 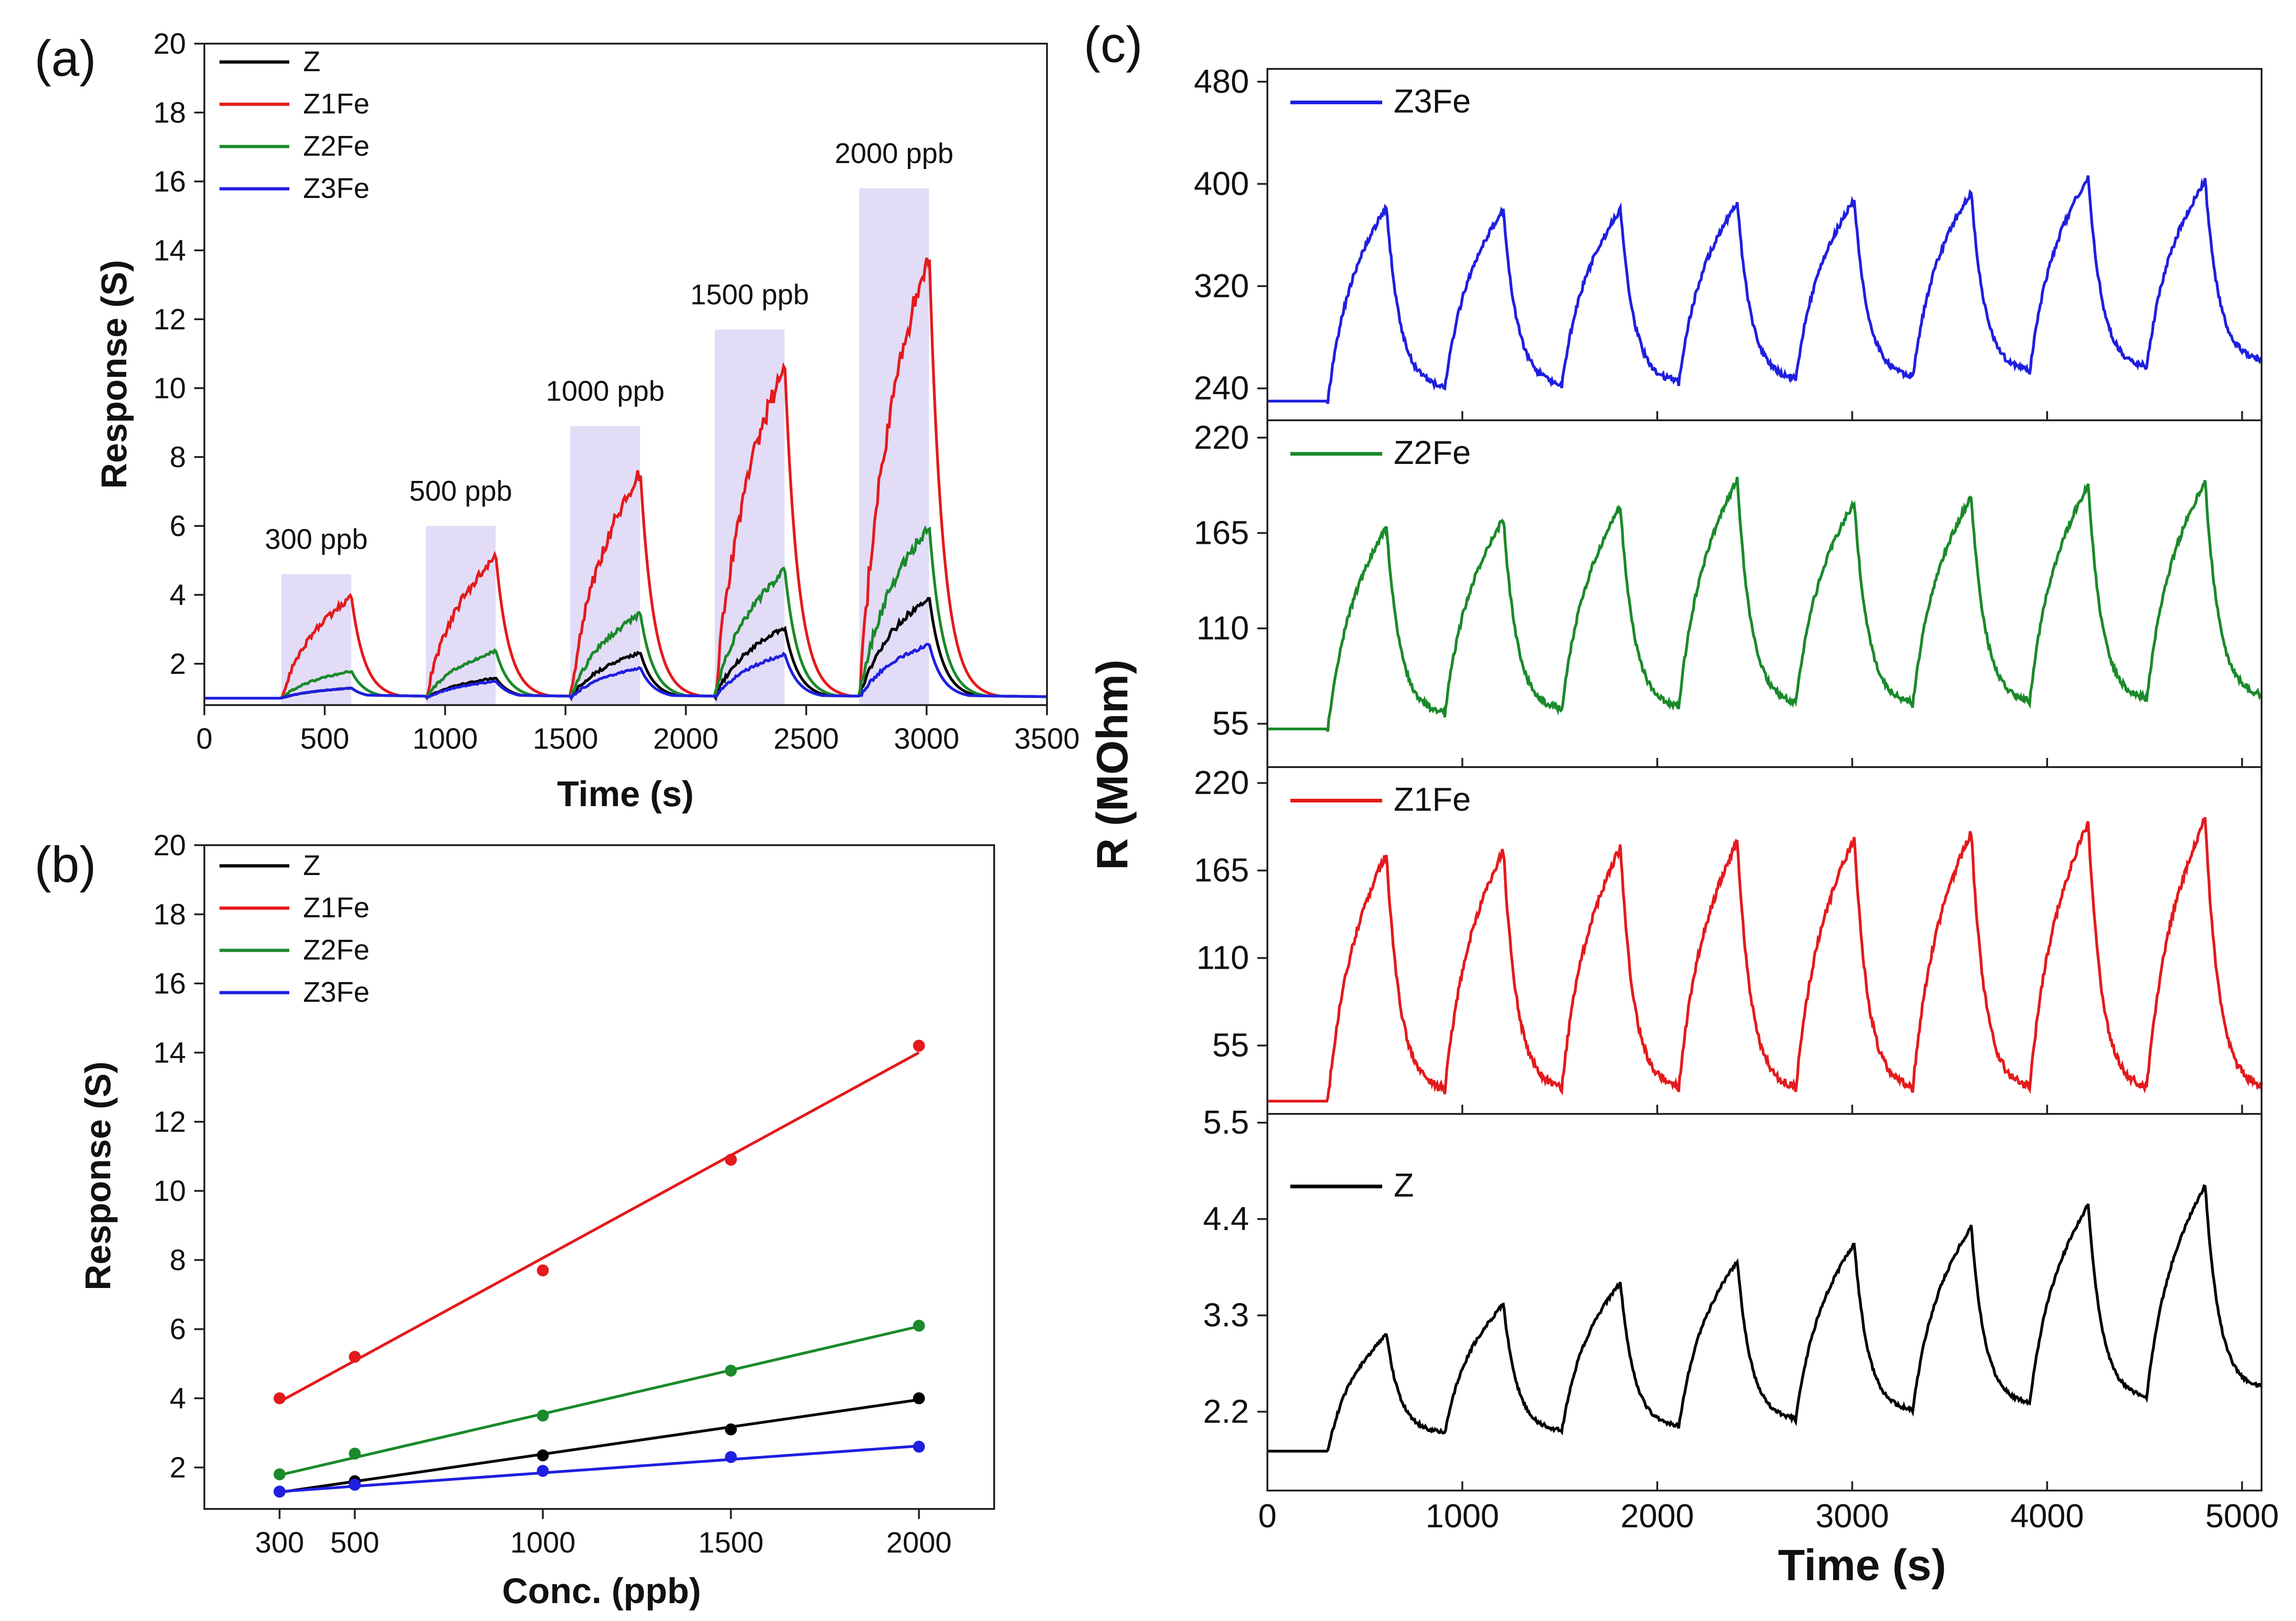 What do you see at coordinates (178, 1398) in the screenshot?
I see `y-tick-label-4: 4` at bounding box center [178, 1398].